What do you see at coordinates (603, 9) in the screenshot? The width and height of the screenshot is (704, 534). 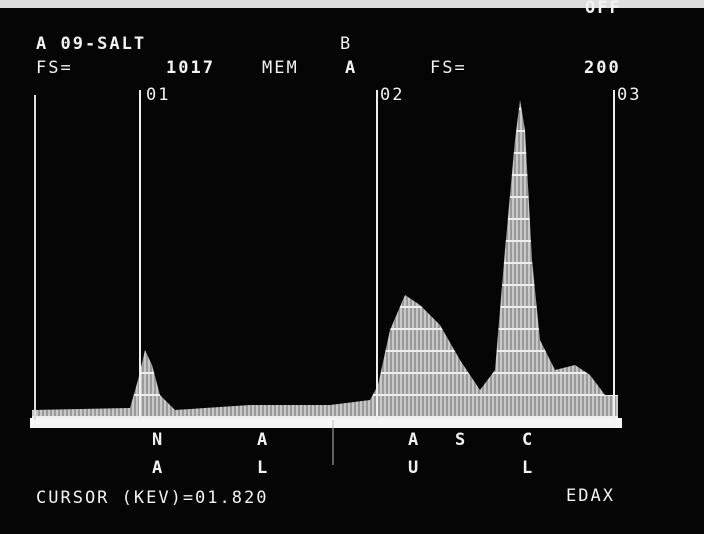 I see `status-right: OFF` at bounding box center [603, 9].